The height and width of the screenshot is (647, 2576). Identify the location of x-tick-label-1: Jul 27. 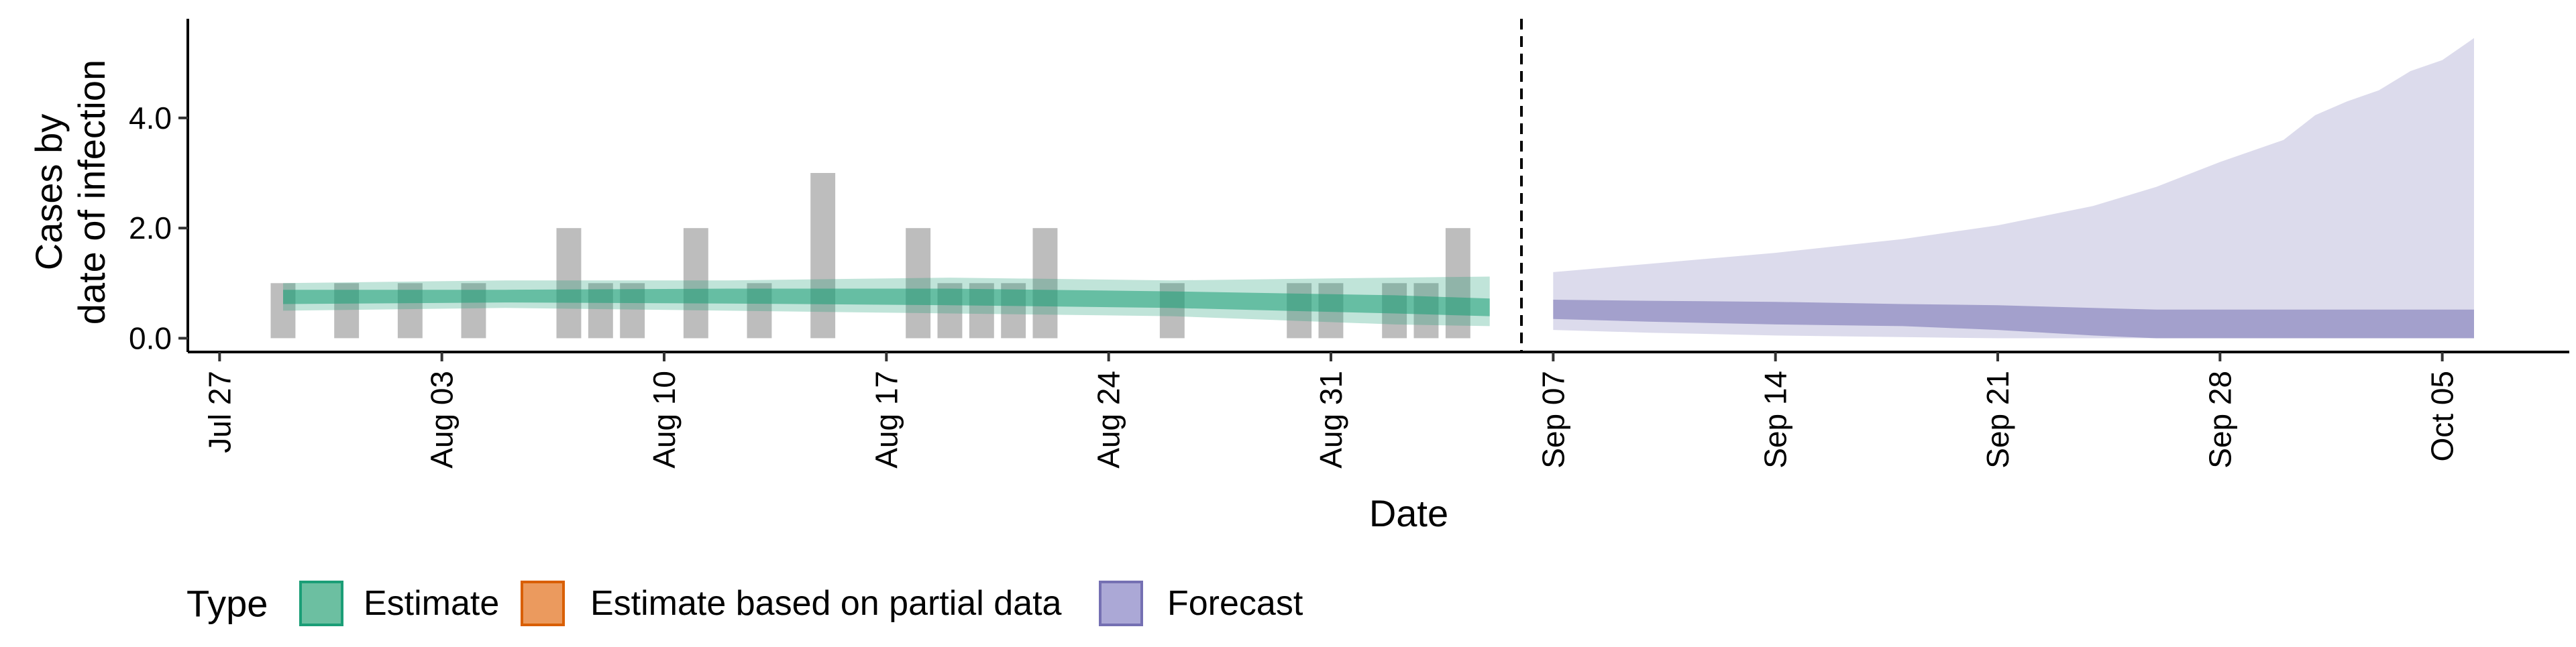
(219, 412).